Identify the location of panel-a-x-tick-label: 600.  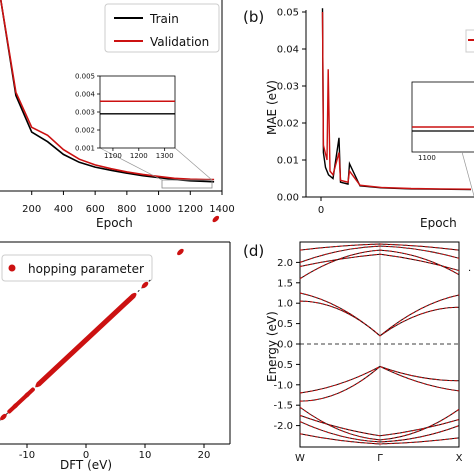
(95, 209).